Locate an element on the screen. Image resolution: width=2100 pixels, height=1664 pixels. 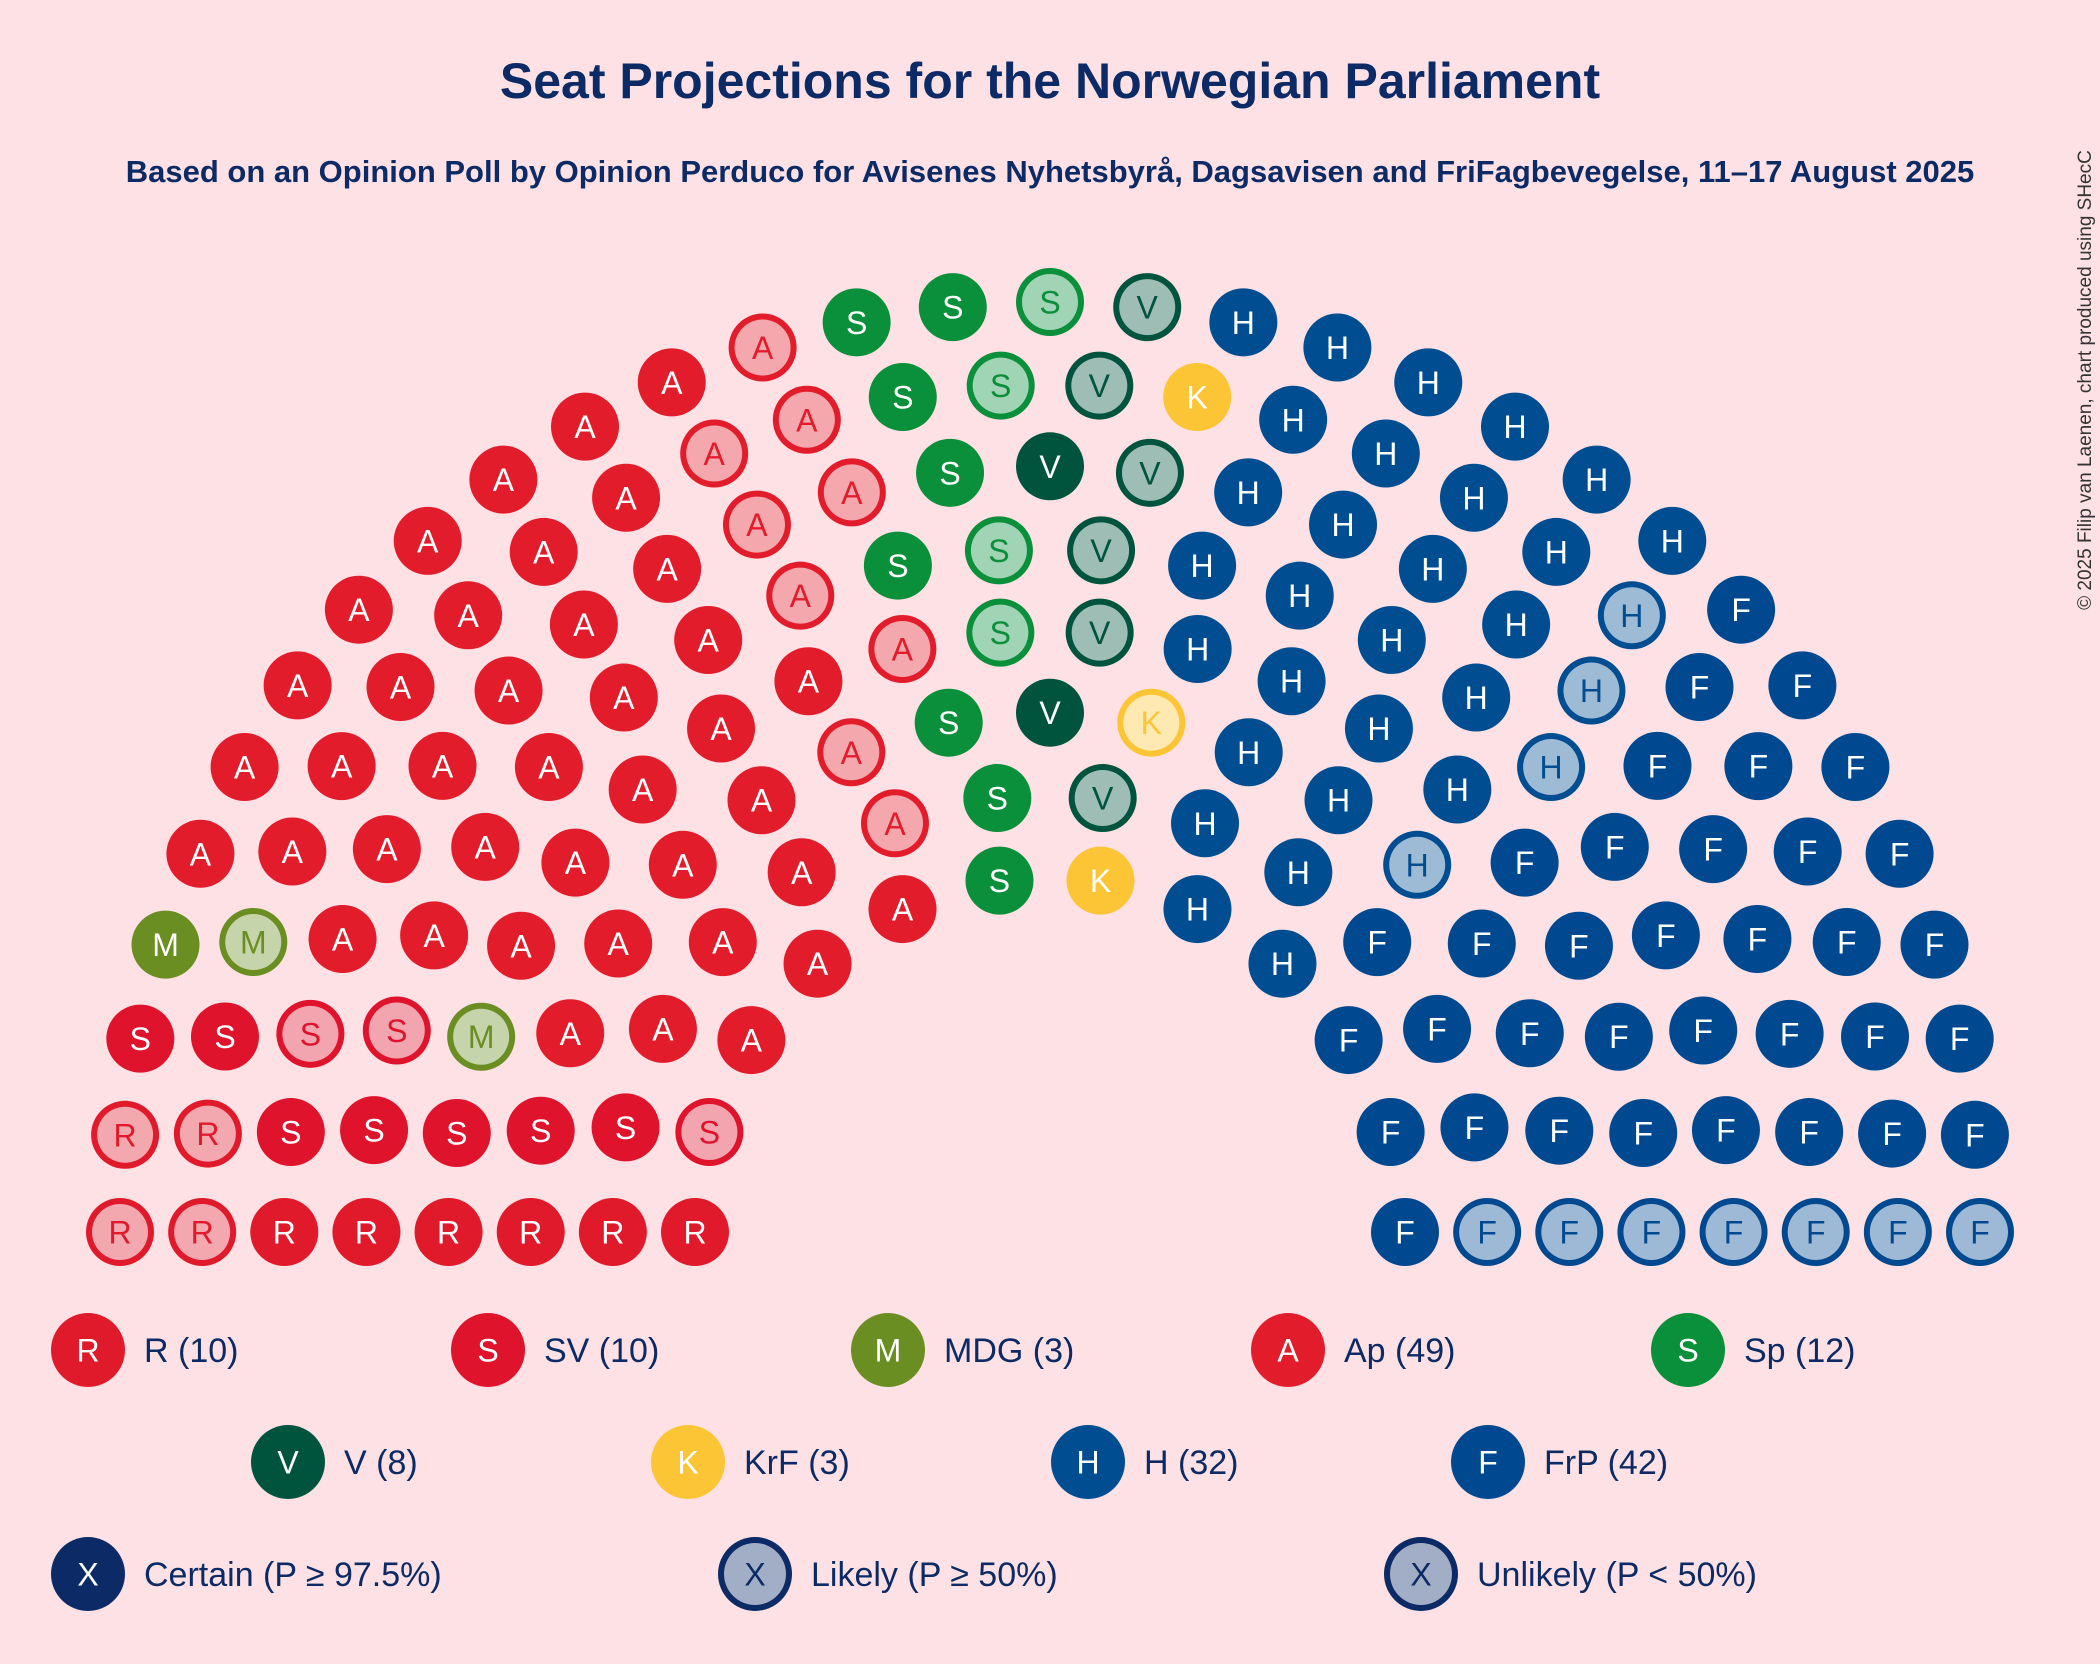
svg-text: X is located at coordinates (754, 1575).